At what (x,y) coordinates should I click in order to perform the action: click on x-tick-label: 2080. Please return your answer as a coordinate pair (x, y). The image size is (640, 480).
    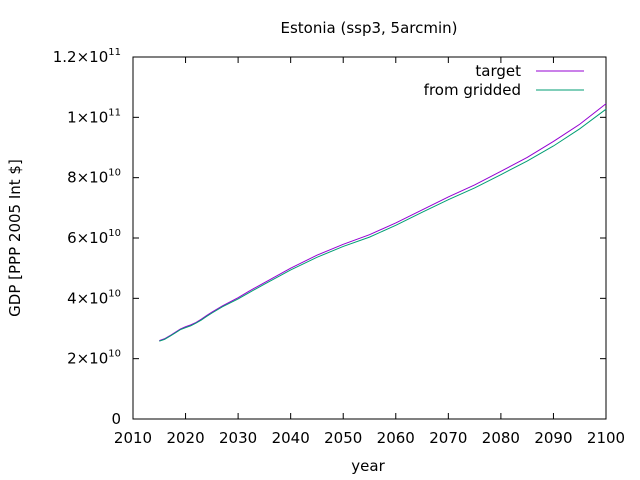
    Looking at the image, I should click on (501, 438).